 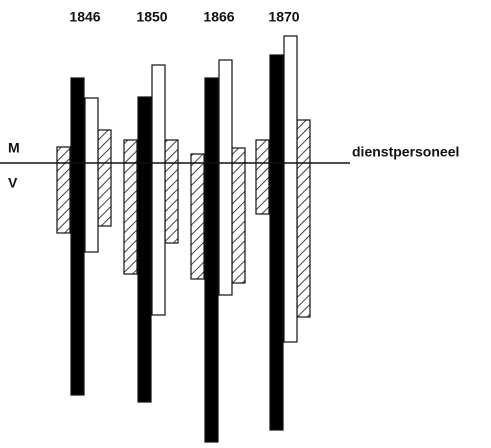 I want to click on year-label: 1850, so click(x=151, y=17).